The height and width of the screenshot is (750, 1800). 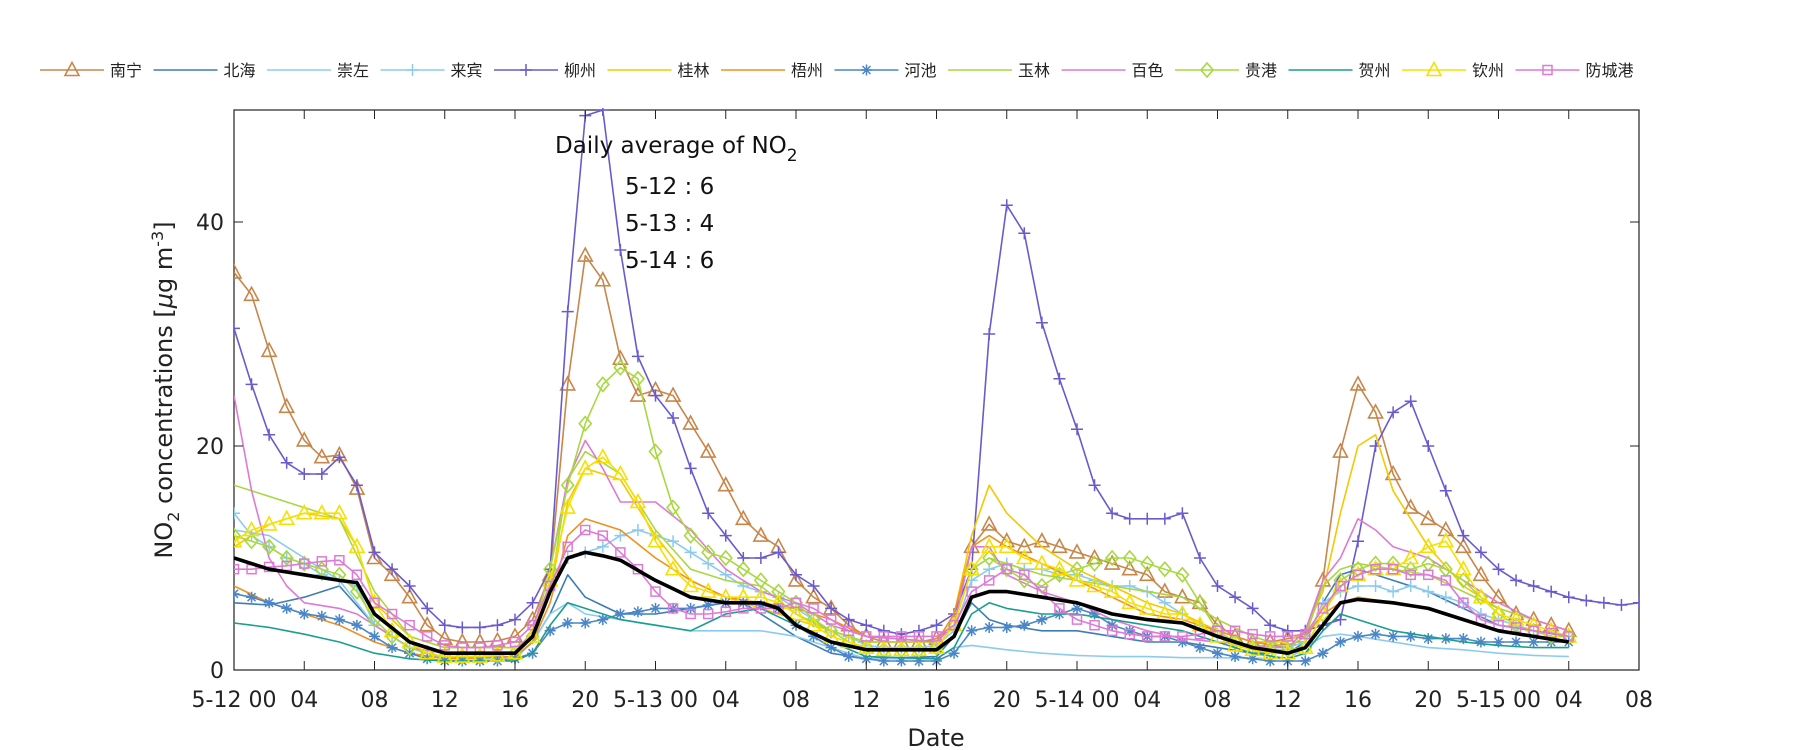 I want to click on legend-label-5: 桂林, so click(x=694, y=70).